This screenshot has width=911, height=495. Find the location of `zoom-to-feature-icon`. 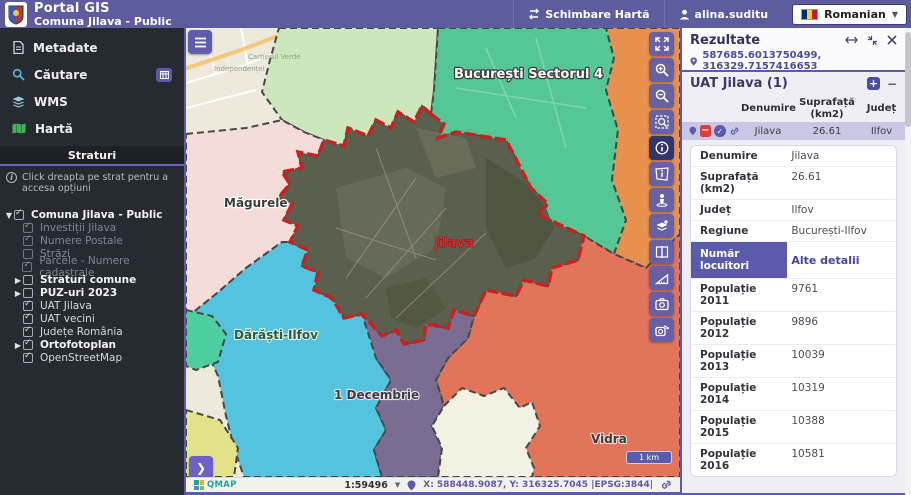

zoom-to-feature-icon is located at coordinates (693, 131).